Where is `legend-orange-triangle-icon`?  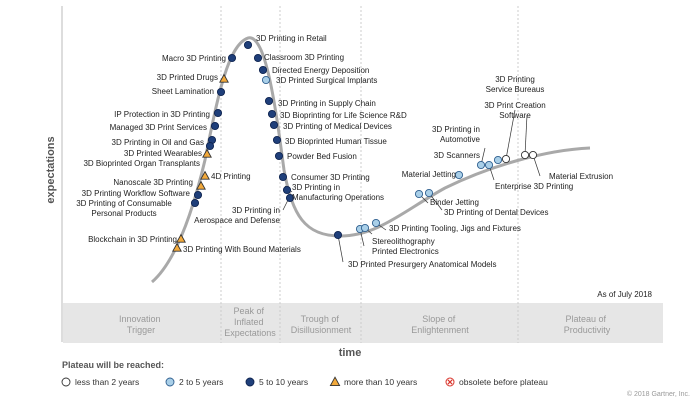
legend-orange-triangle-icon is located at coordinates (335, 381).